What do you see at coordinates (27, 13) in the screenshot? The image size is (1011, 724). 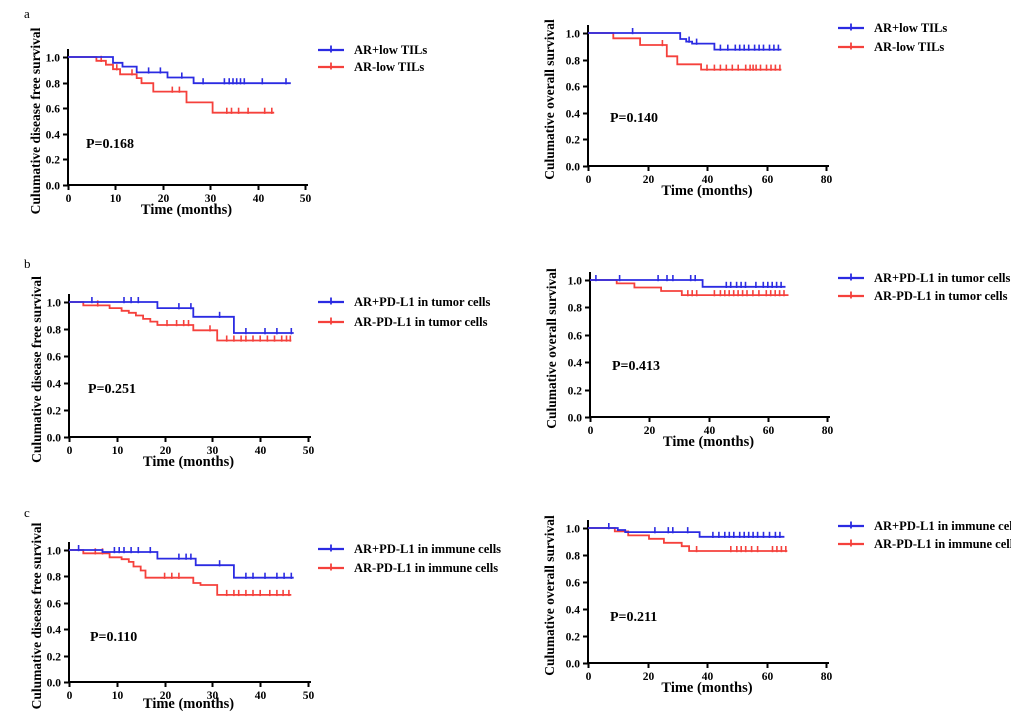 I see `panel-letter: a` at bounding box center [27, 13].